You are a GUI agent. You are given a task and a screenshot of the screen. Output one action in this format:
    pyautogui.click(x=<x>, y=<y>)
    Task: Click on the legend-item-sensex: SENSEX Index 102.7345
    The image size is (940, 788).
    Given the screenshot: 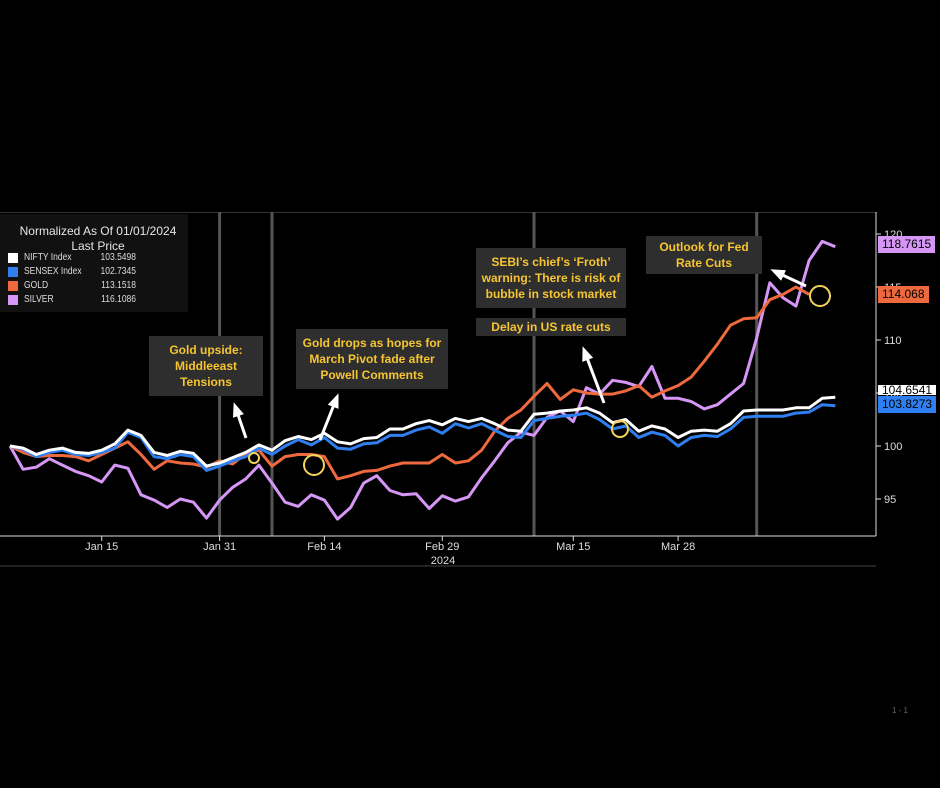 What is the action you would take?
    pyautogui.click(x=72, y=271)
    